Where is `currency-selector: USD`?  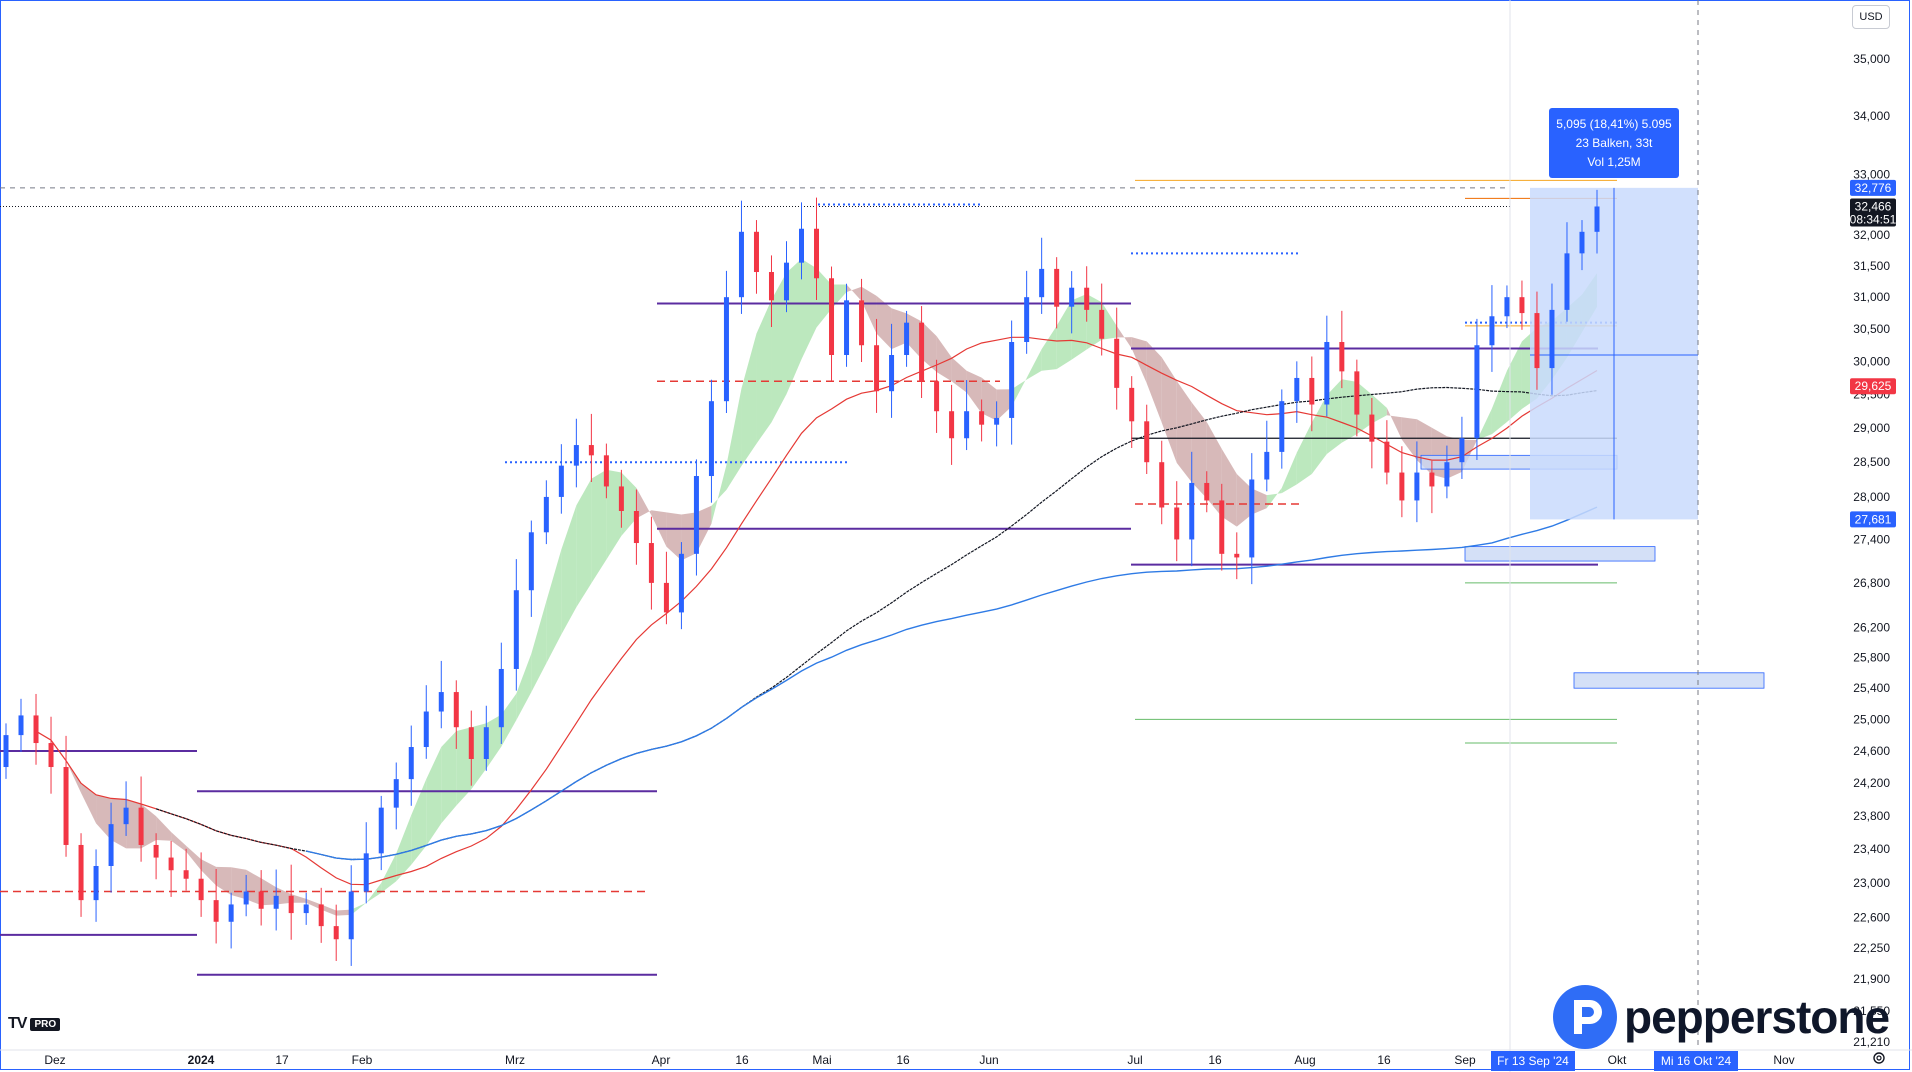 currency-selector: USD is located at coordinates (1871, 17).